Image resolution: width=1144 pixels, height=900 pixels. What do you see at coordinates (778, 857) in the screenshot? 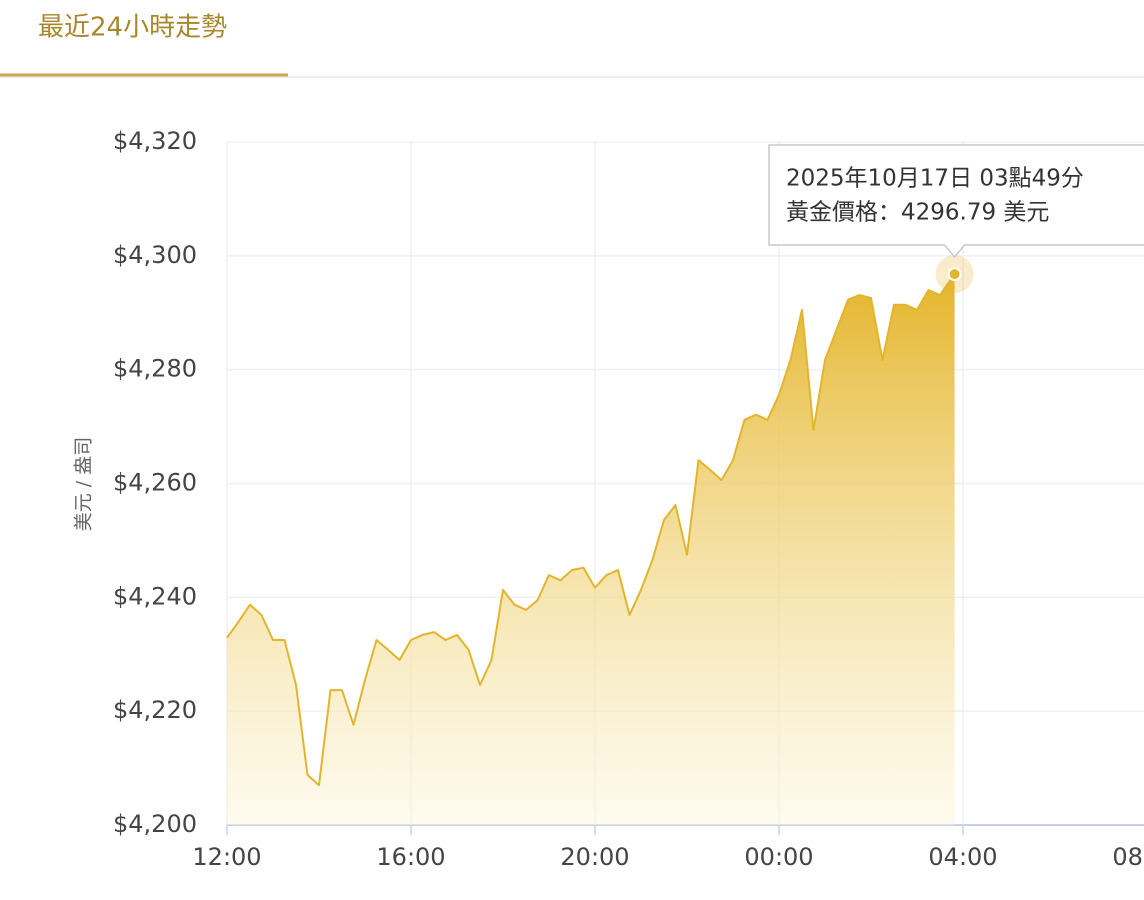
I see `x-tick-label: 00:00` at bounding box center [778, 857].